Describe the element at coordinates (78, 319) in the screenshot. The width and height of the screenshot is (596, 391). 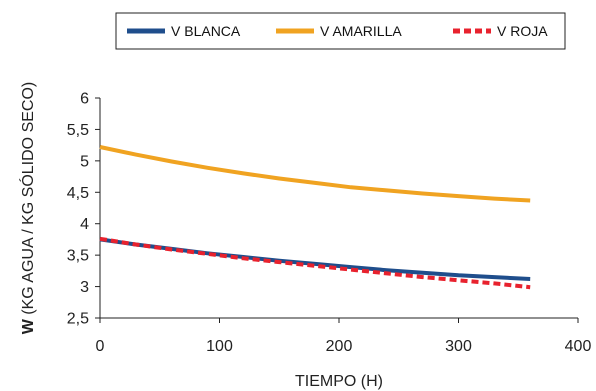
I see `y-tick-label: 2,5` at that location.